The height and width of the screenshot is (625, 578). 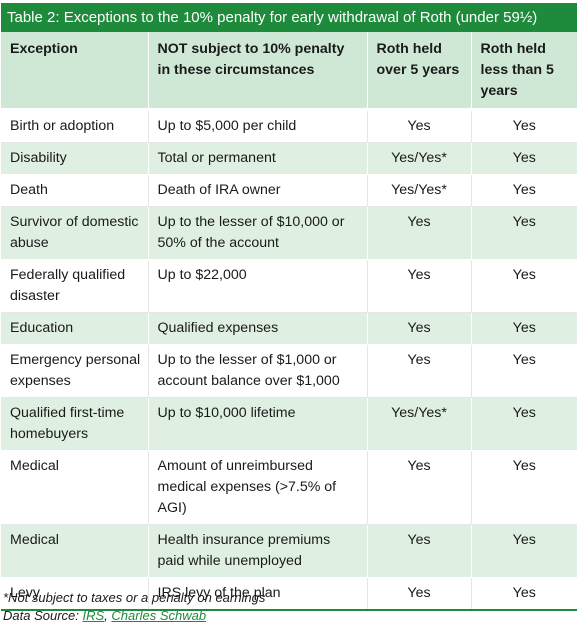 What do you see at coordinates (75, 424) in the screenshot?
I see `exception-cell: Qualified first-time homebuyers` at bounding box center [75, 424].